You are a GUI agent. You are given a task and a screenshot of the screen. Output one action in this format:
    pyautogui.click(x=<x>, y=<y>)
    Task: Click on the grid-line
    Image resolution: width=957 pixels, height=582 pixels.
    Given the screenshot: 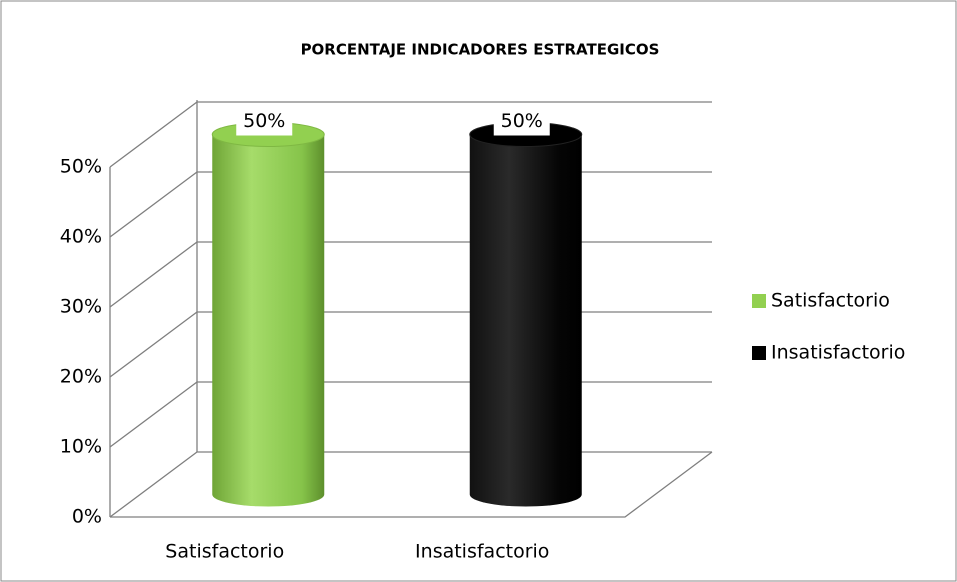 What is the action you would take?
    pyautogui.click(x=410, y=134)
    